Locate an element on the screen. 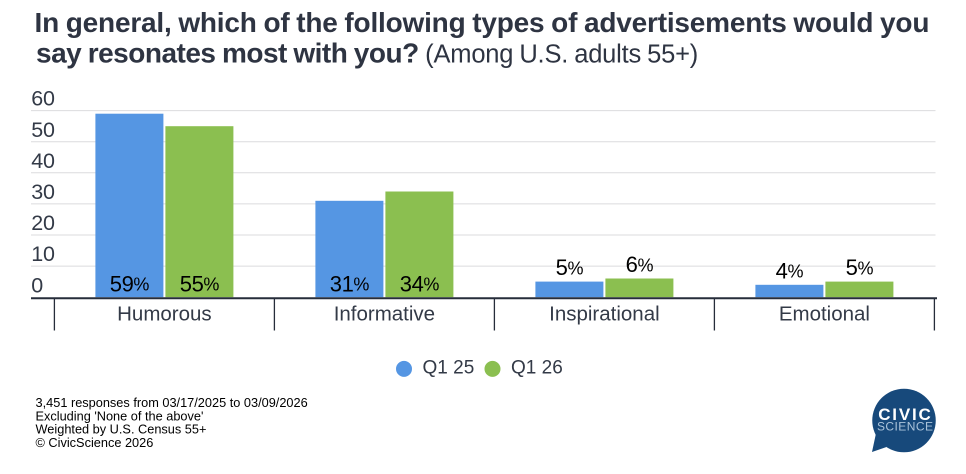 The height and width of the screenshot is (474, 966). svg-text: CIVIC is located at coordinates (905, 414).